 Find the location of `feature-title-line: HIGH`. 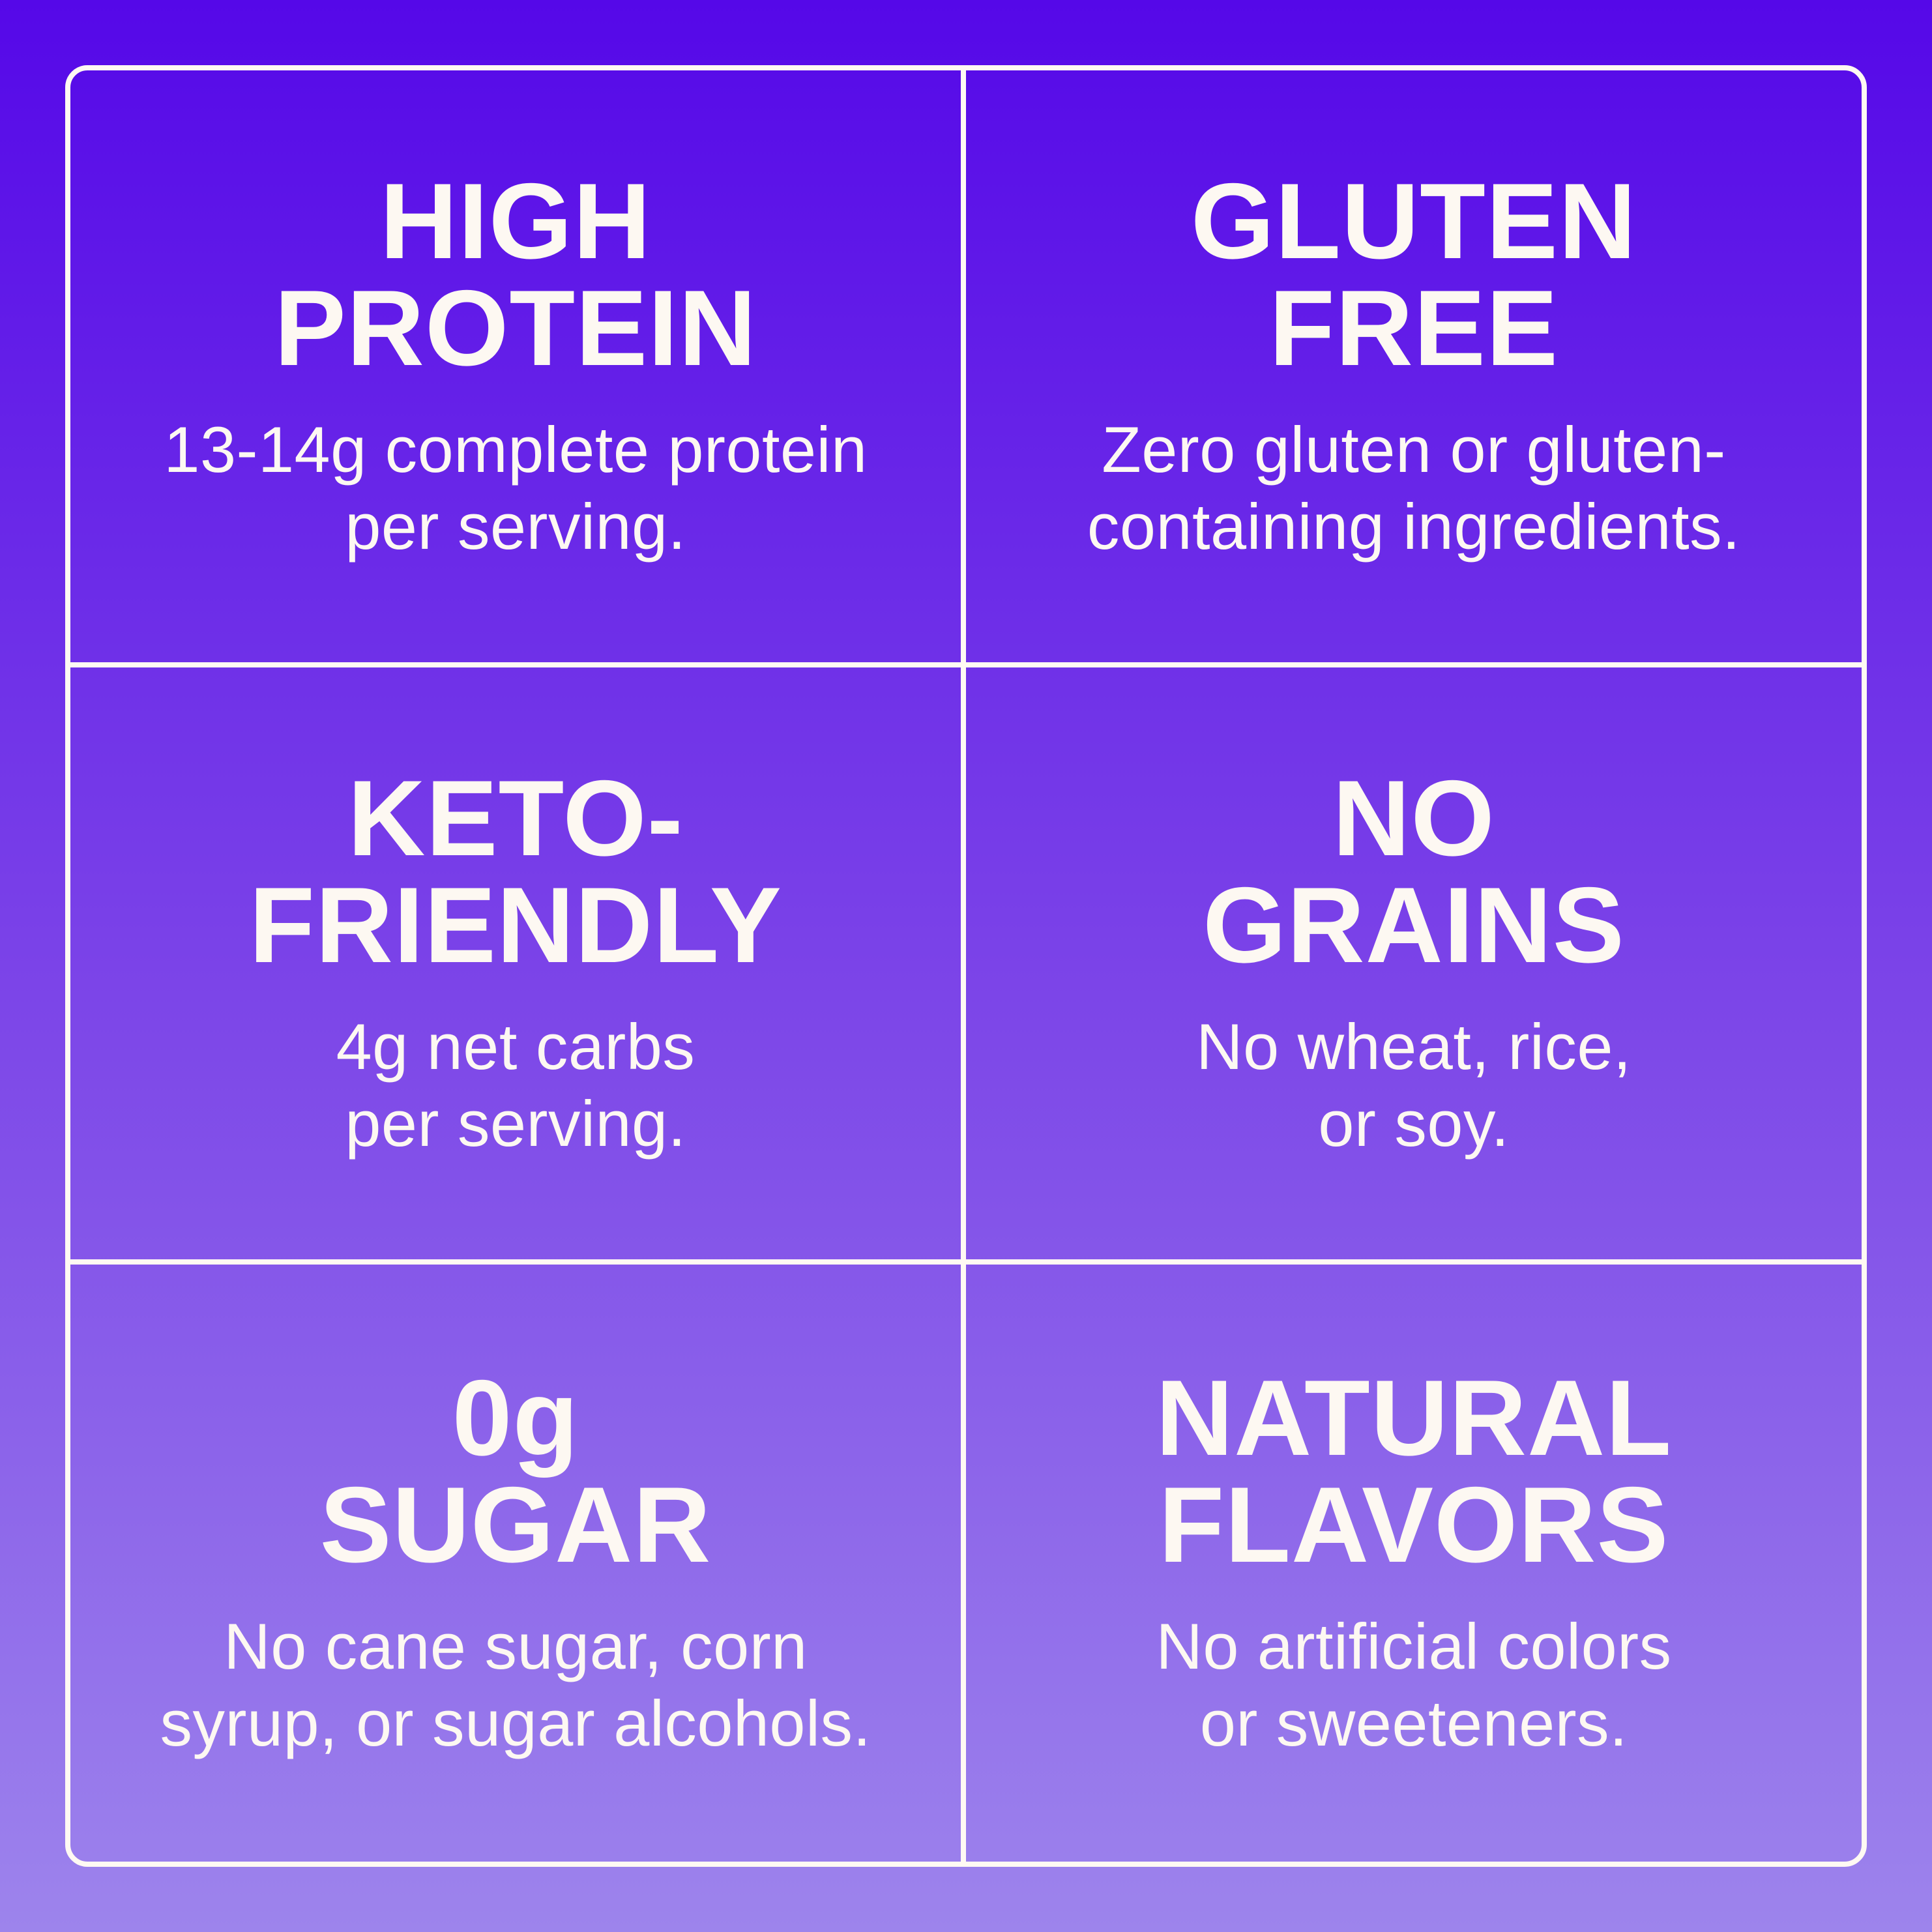

feature-title-line: HIGH is located at coordinates (515, 221).